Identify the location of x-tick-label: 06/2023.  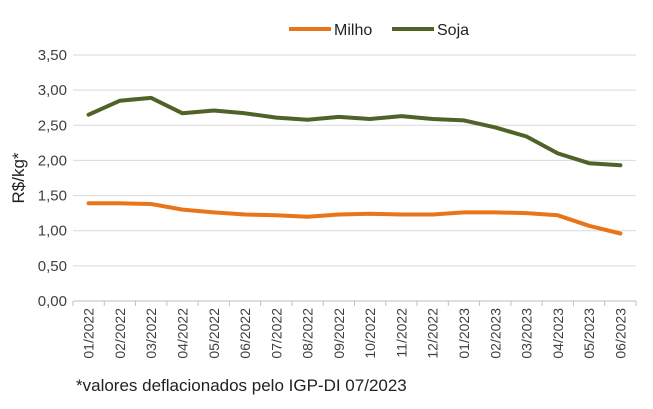
(620, 333).